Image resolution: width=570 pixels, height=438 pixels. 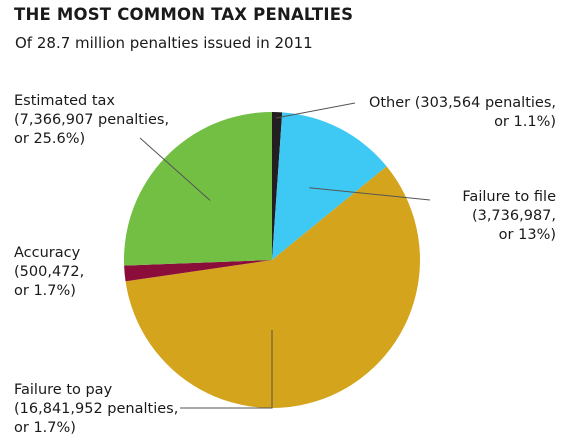 I want to click on chart-title: THE MOST COMMON TAX PENALTIES, so click(x=184, y=14).